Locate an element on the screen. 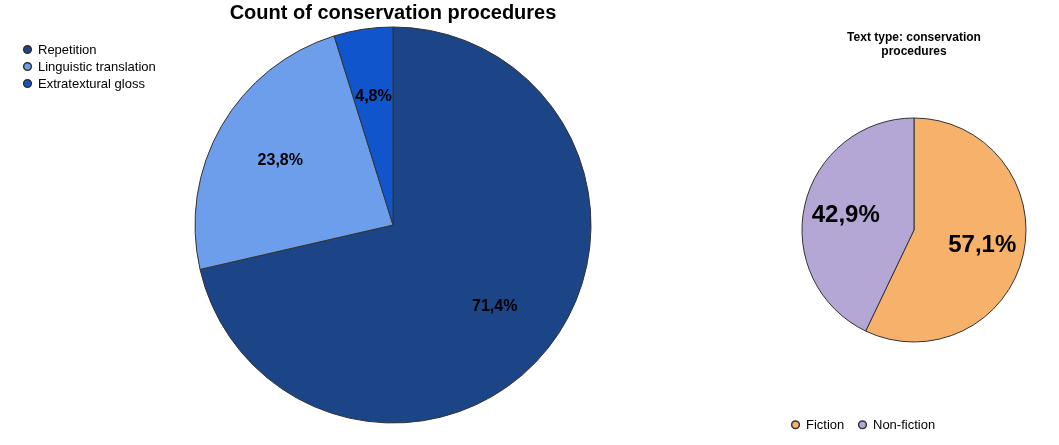 The width and height of the screenshot is (1059, 445). chart-title: Text type: conservation procedures is located at coordinates (914, 44).